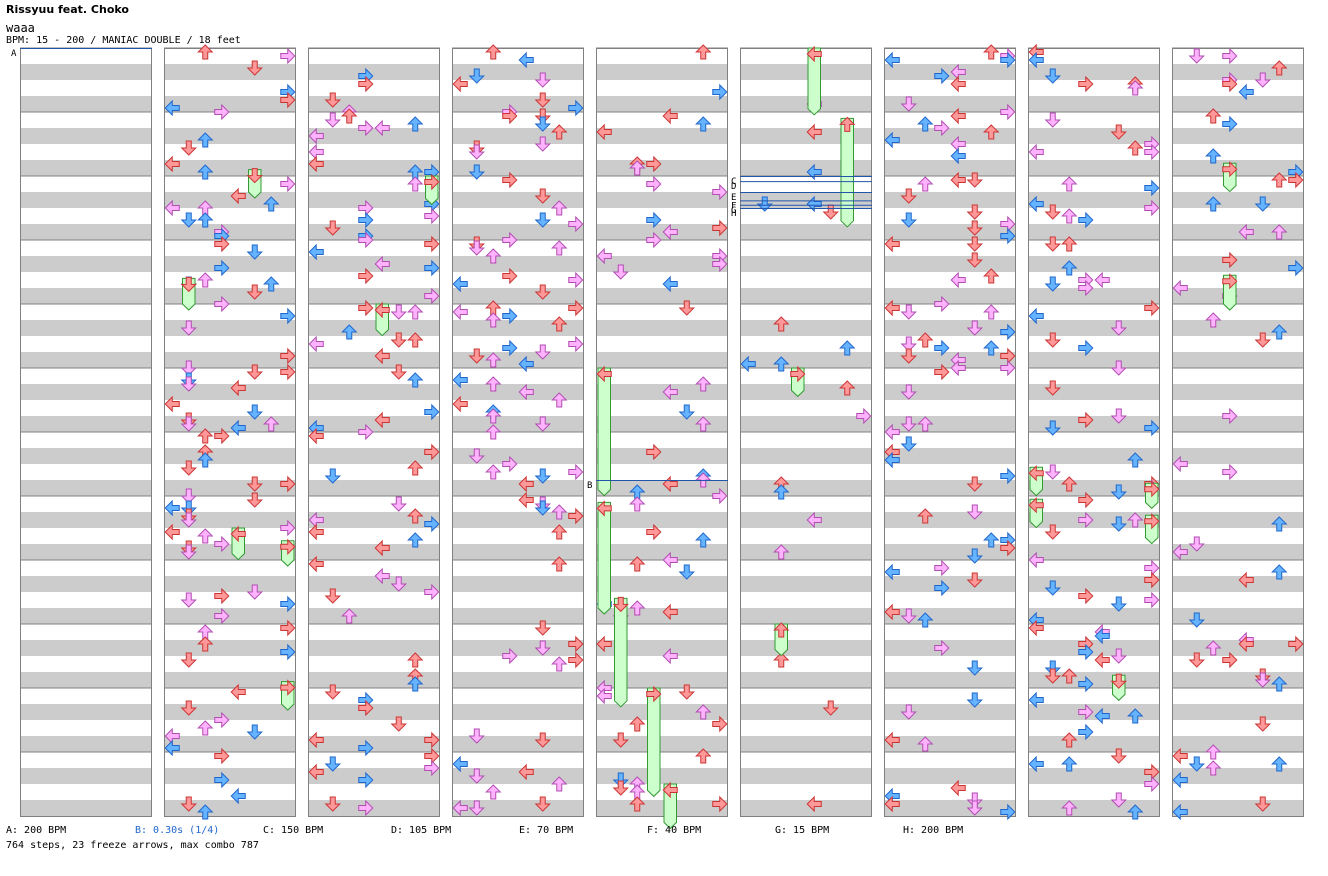 This screenshot has width=1328, height=876. What do you see at coordinates (733, 214) in the screenshot?
I see `speed-change-label: H` at bounding box center [733, 214].